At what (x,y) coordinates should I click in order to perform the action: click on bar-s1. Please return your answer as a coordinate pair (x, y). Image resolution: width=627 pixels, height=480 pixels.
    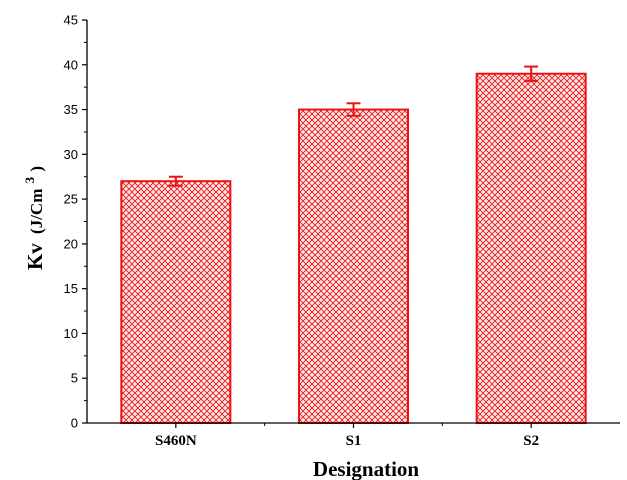
    Looking at the image, I should click on (353, 266).